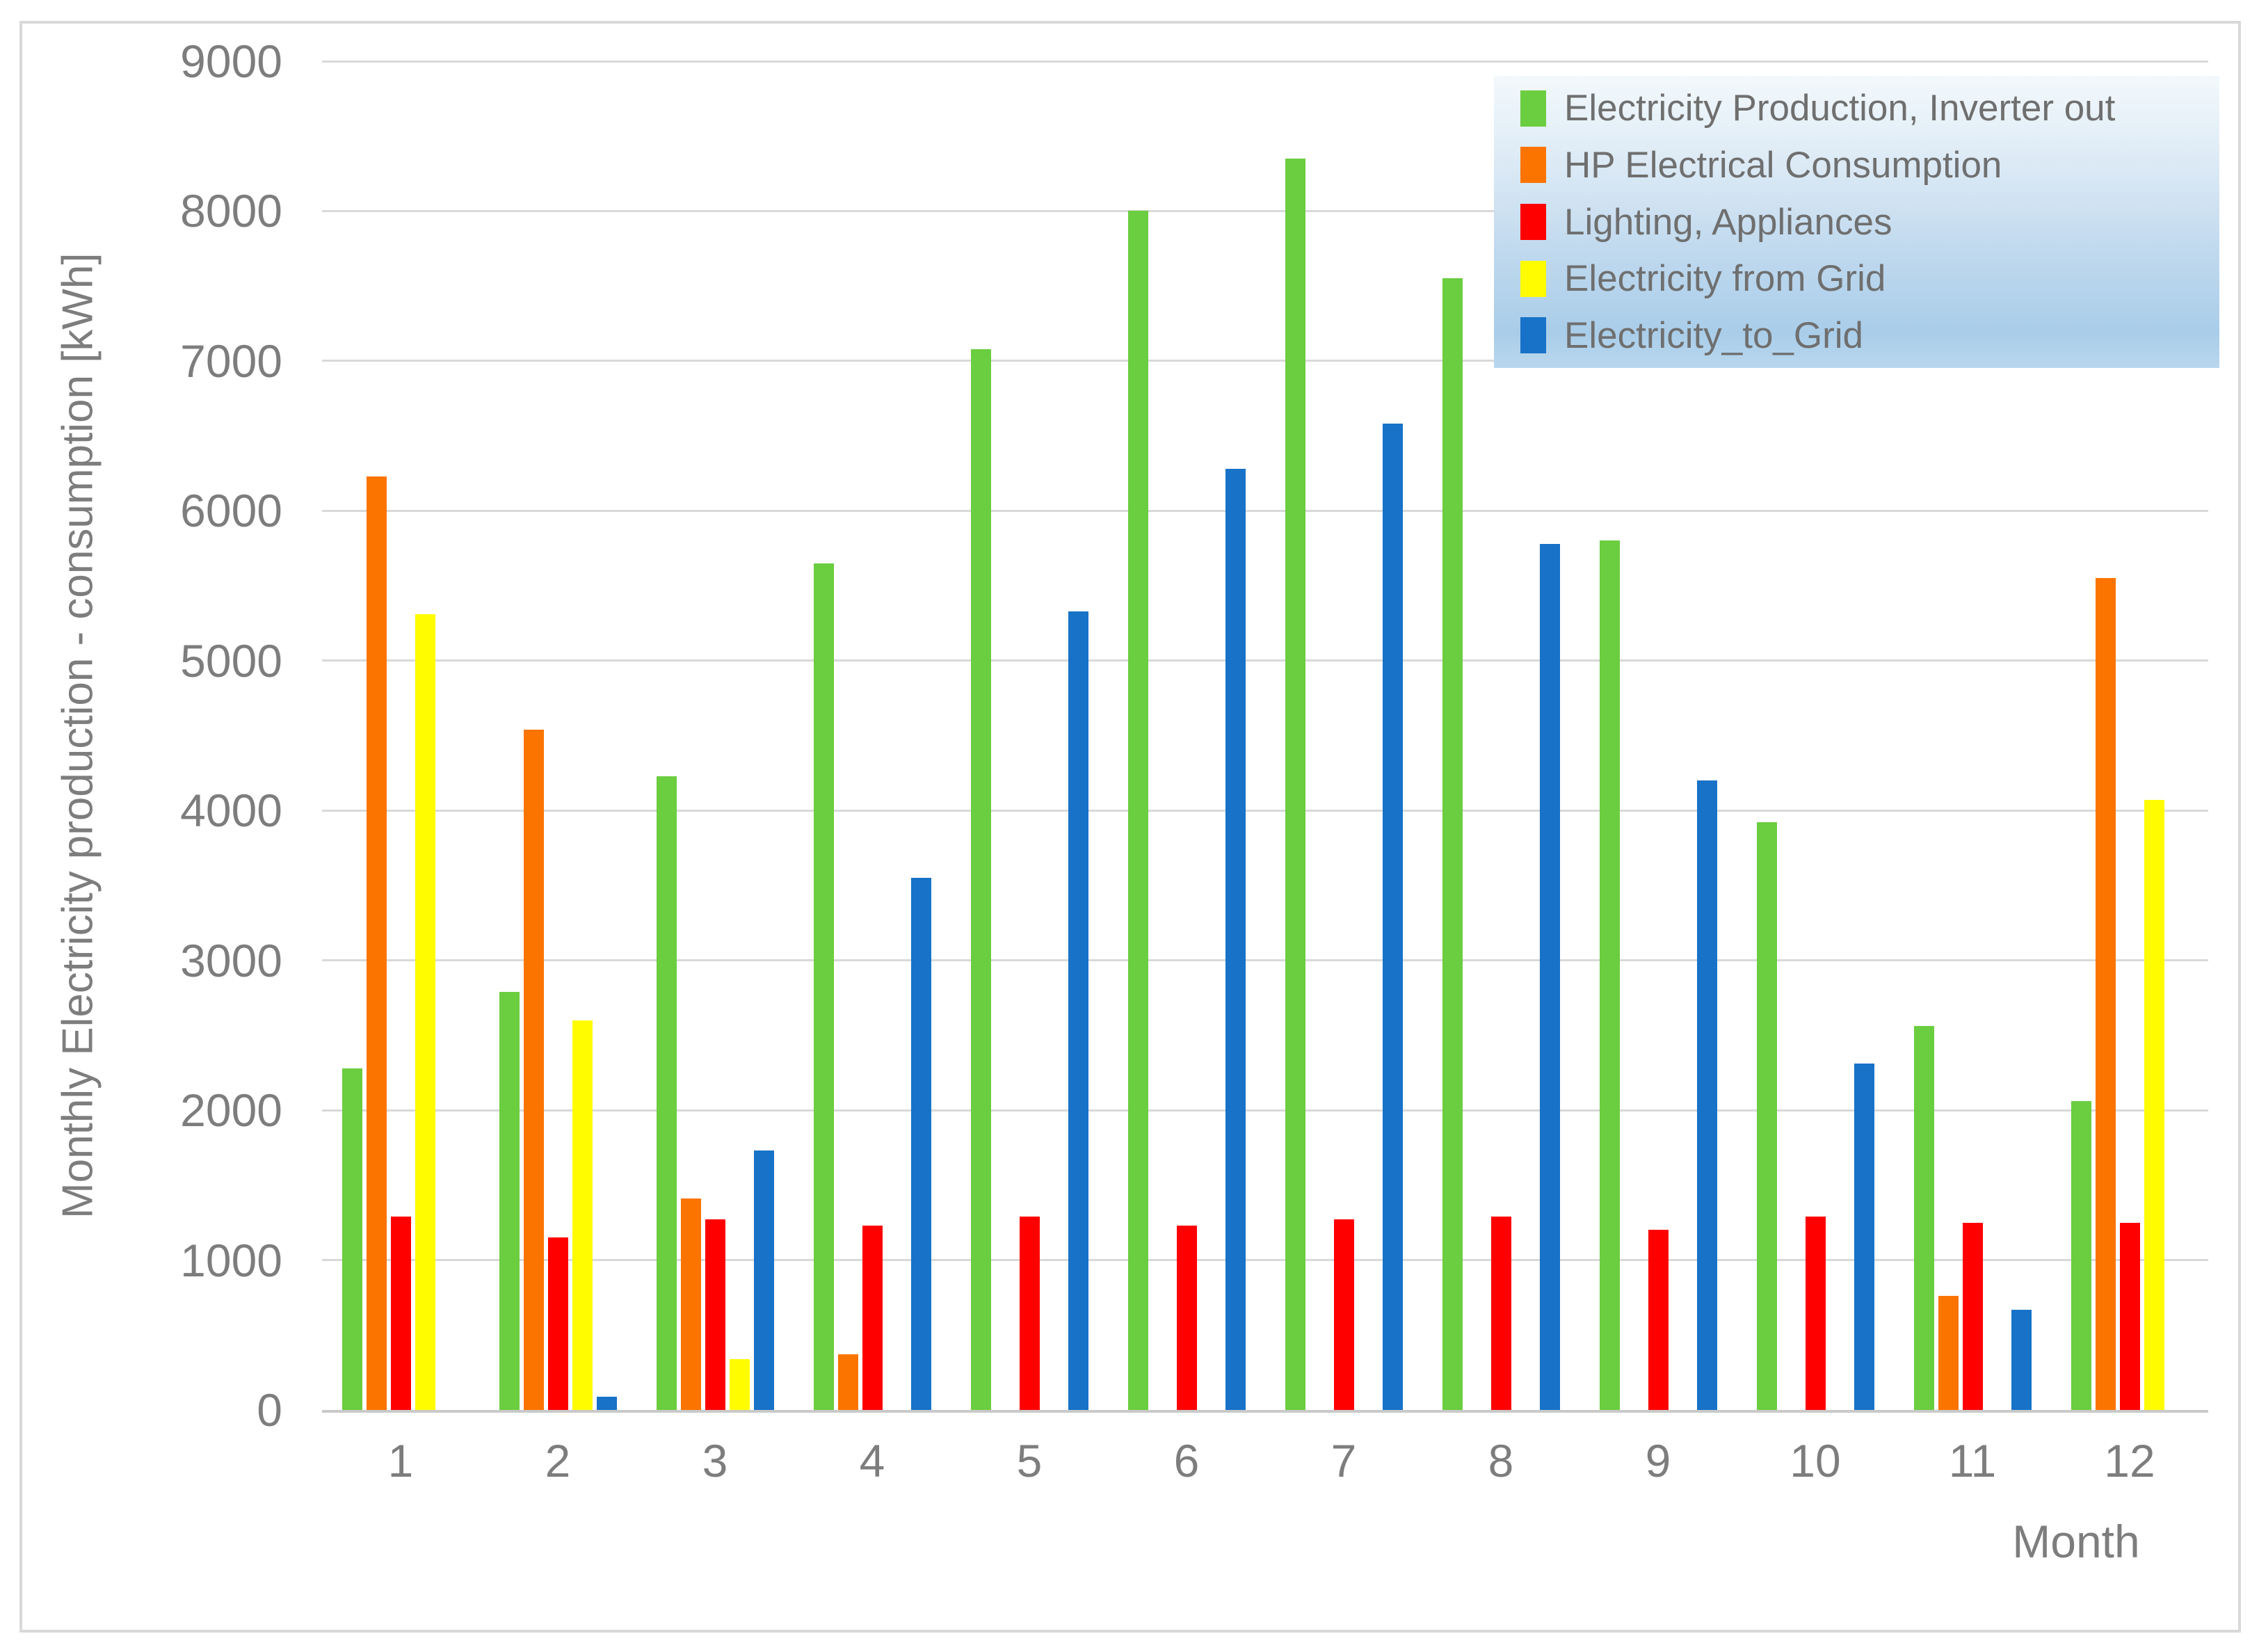  I want to click on x-tick-label-3: 3, so click(715, 1460).